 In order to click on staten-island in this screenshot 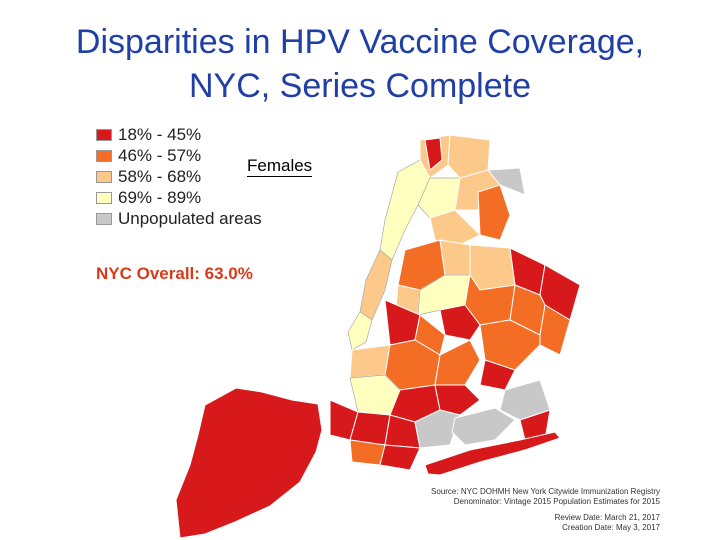, I will do `click(249, 463)`.